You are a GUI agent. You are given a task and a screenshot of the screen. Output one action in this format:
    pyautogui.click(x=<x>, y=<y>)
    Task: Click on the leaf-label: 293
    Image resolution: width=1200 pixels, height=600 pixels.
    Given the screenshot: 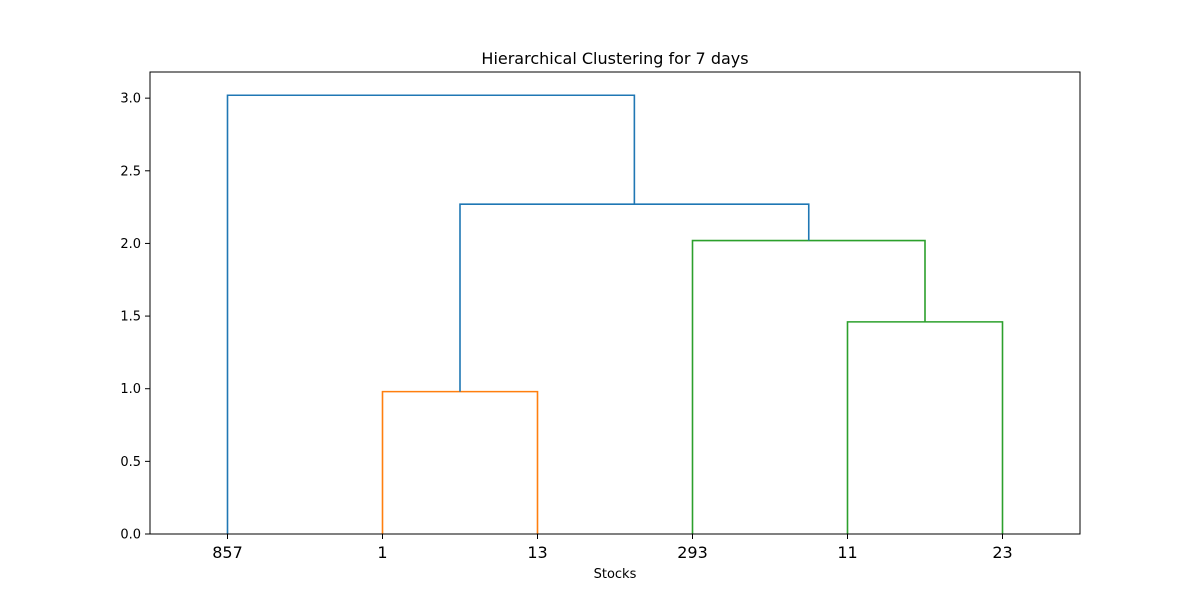 What is the action you would take?
    pyautogui.click(x=692, y=552)
    